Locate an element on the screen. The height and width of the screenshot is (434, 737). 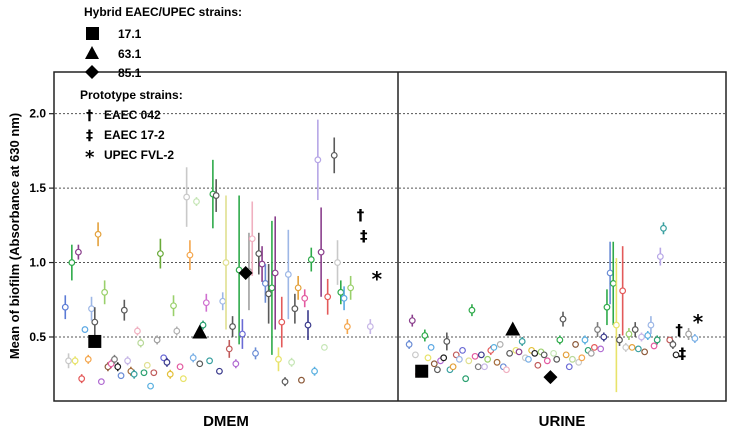
legend-triangle-icon is located at coordinates (92, 52).